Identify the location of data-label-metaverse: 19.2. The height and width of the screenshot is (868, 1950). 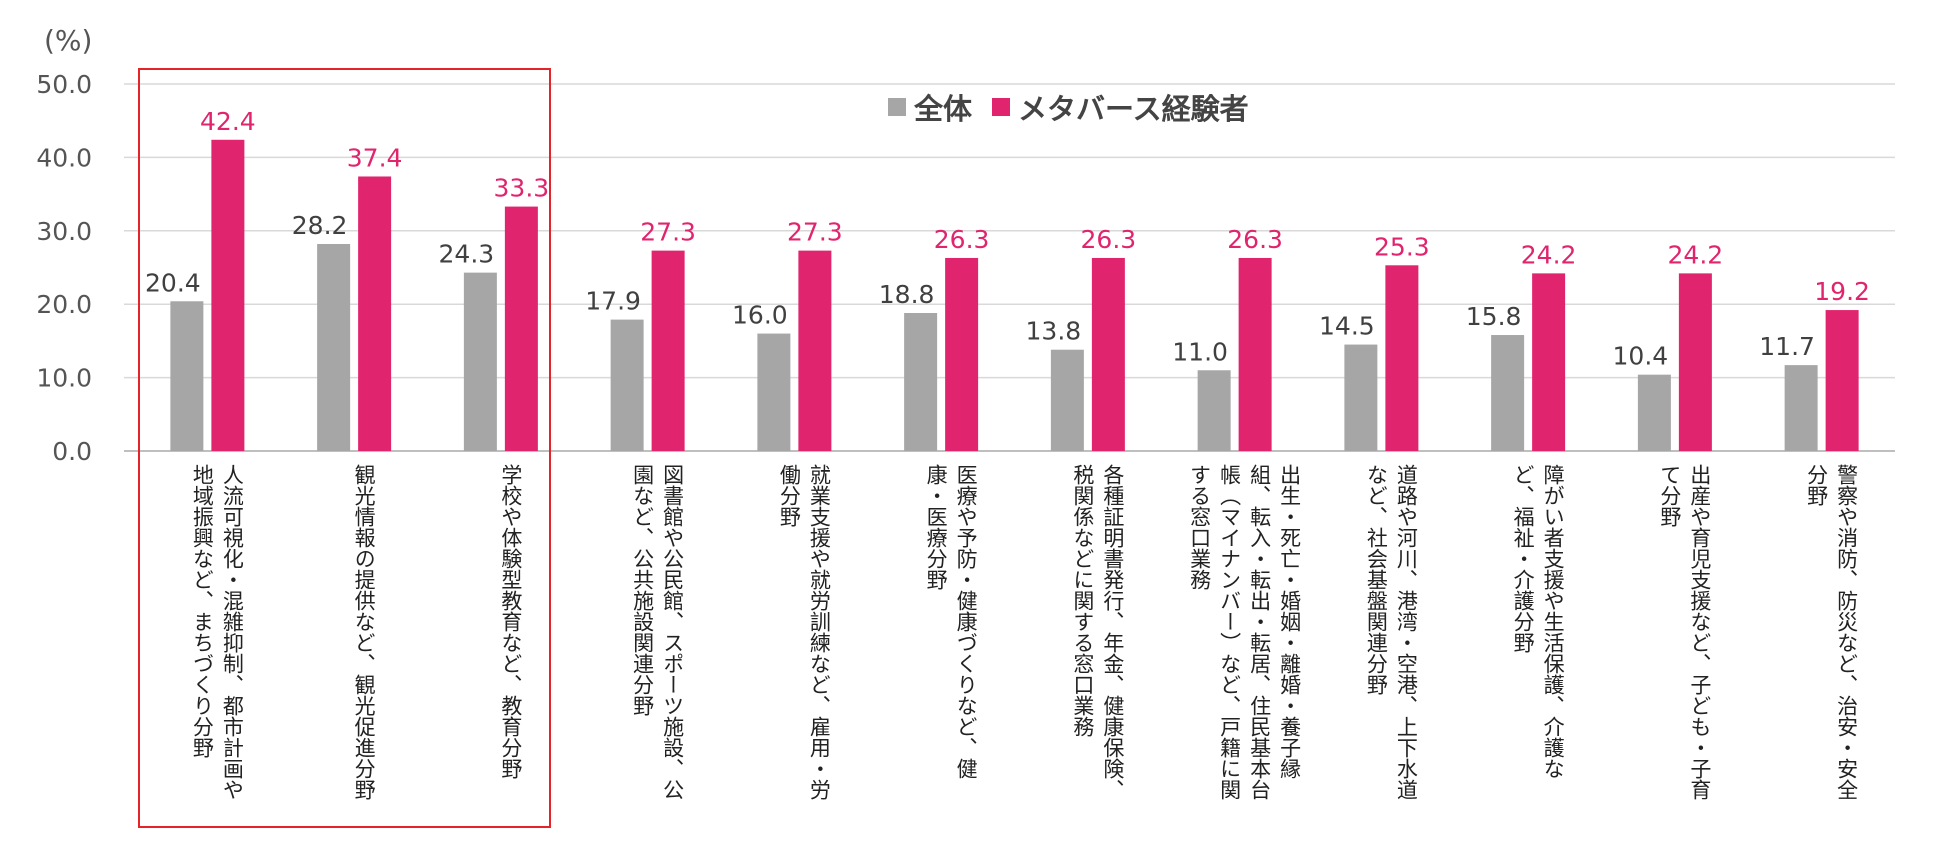
(1842, 291).